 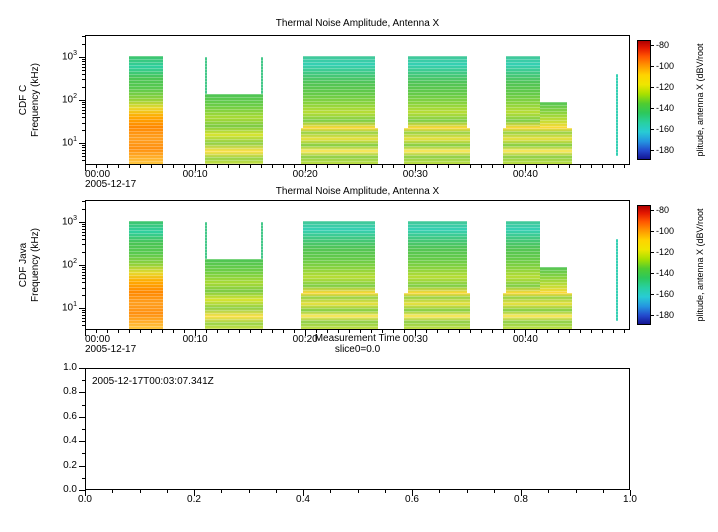 I want to click on tick-label: 0.4, so click(x=303, y=499).